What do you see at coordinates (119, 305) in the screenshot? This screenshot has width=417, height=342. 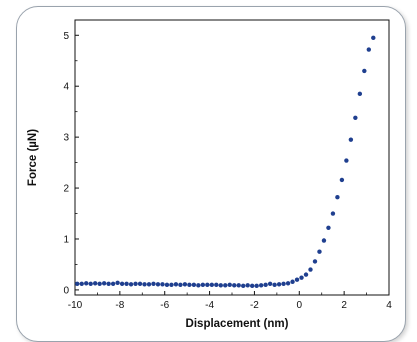 I see `x-tick-label: -8` at bounding box center [119, 305].